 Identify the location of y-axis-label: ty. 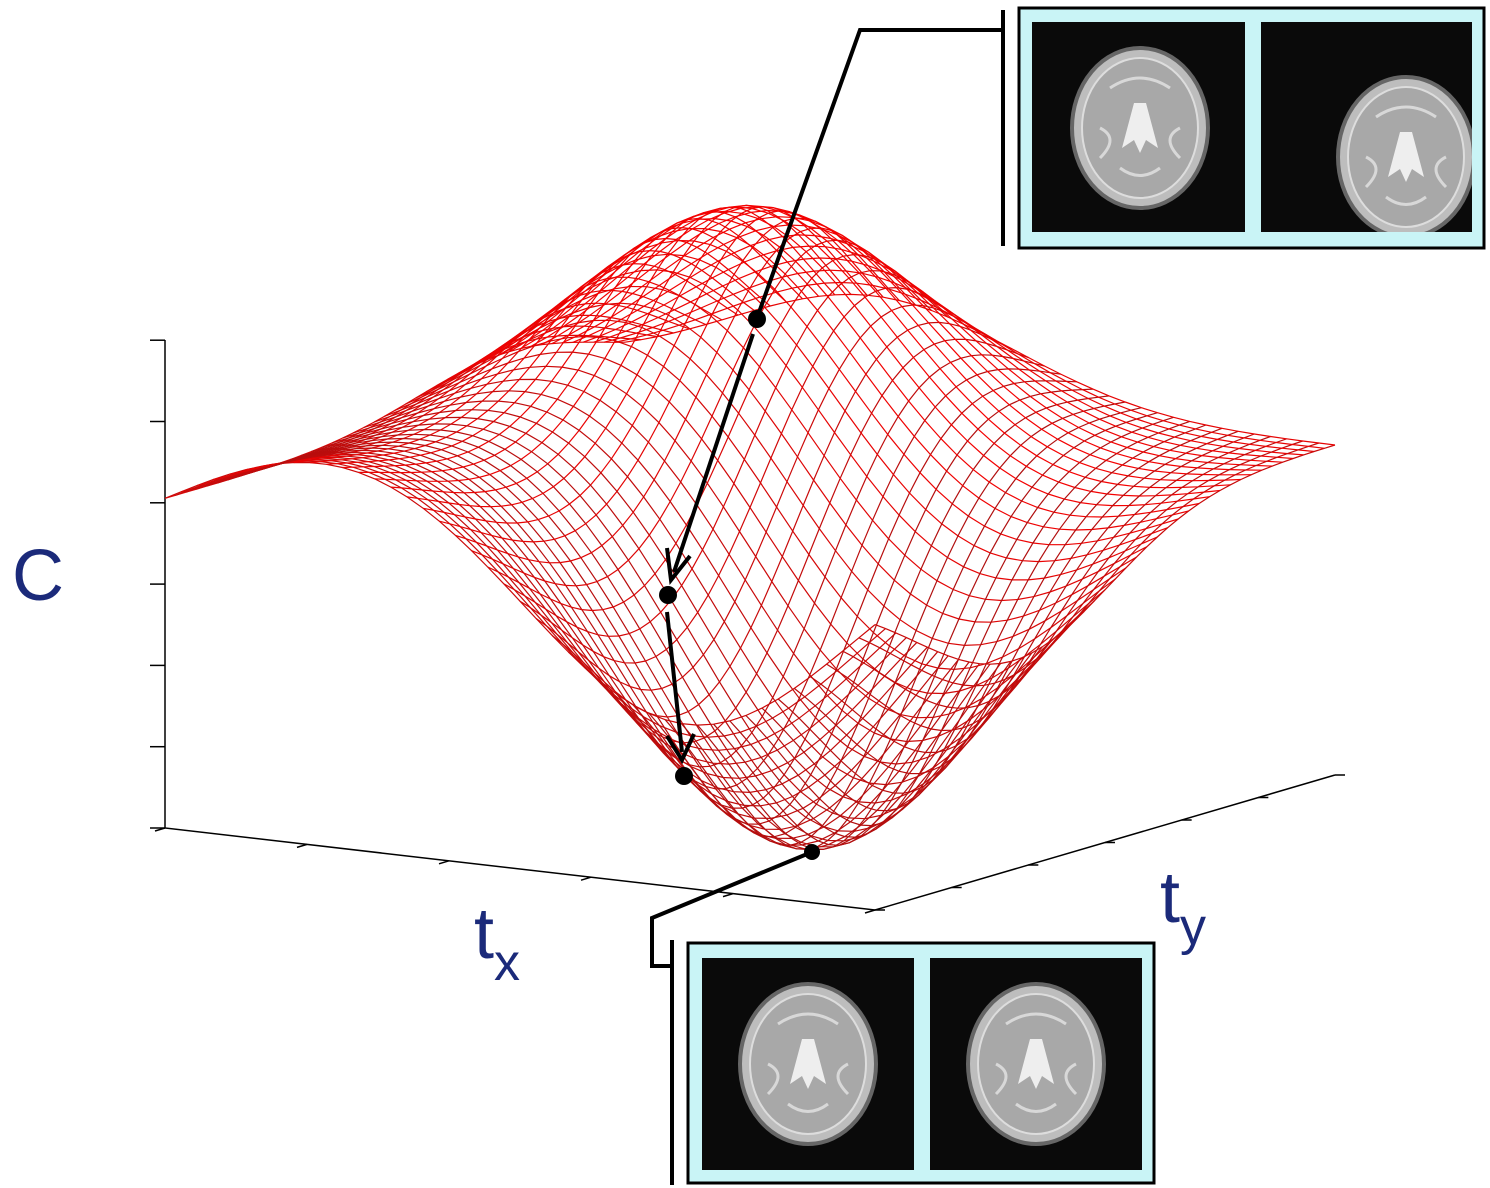
(1183, 907).